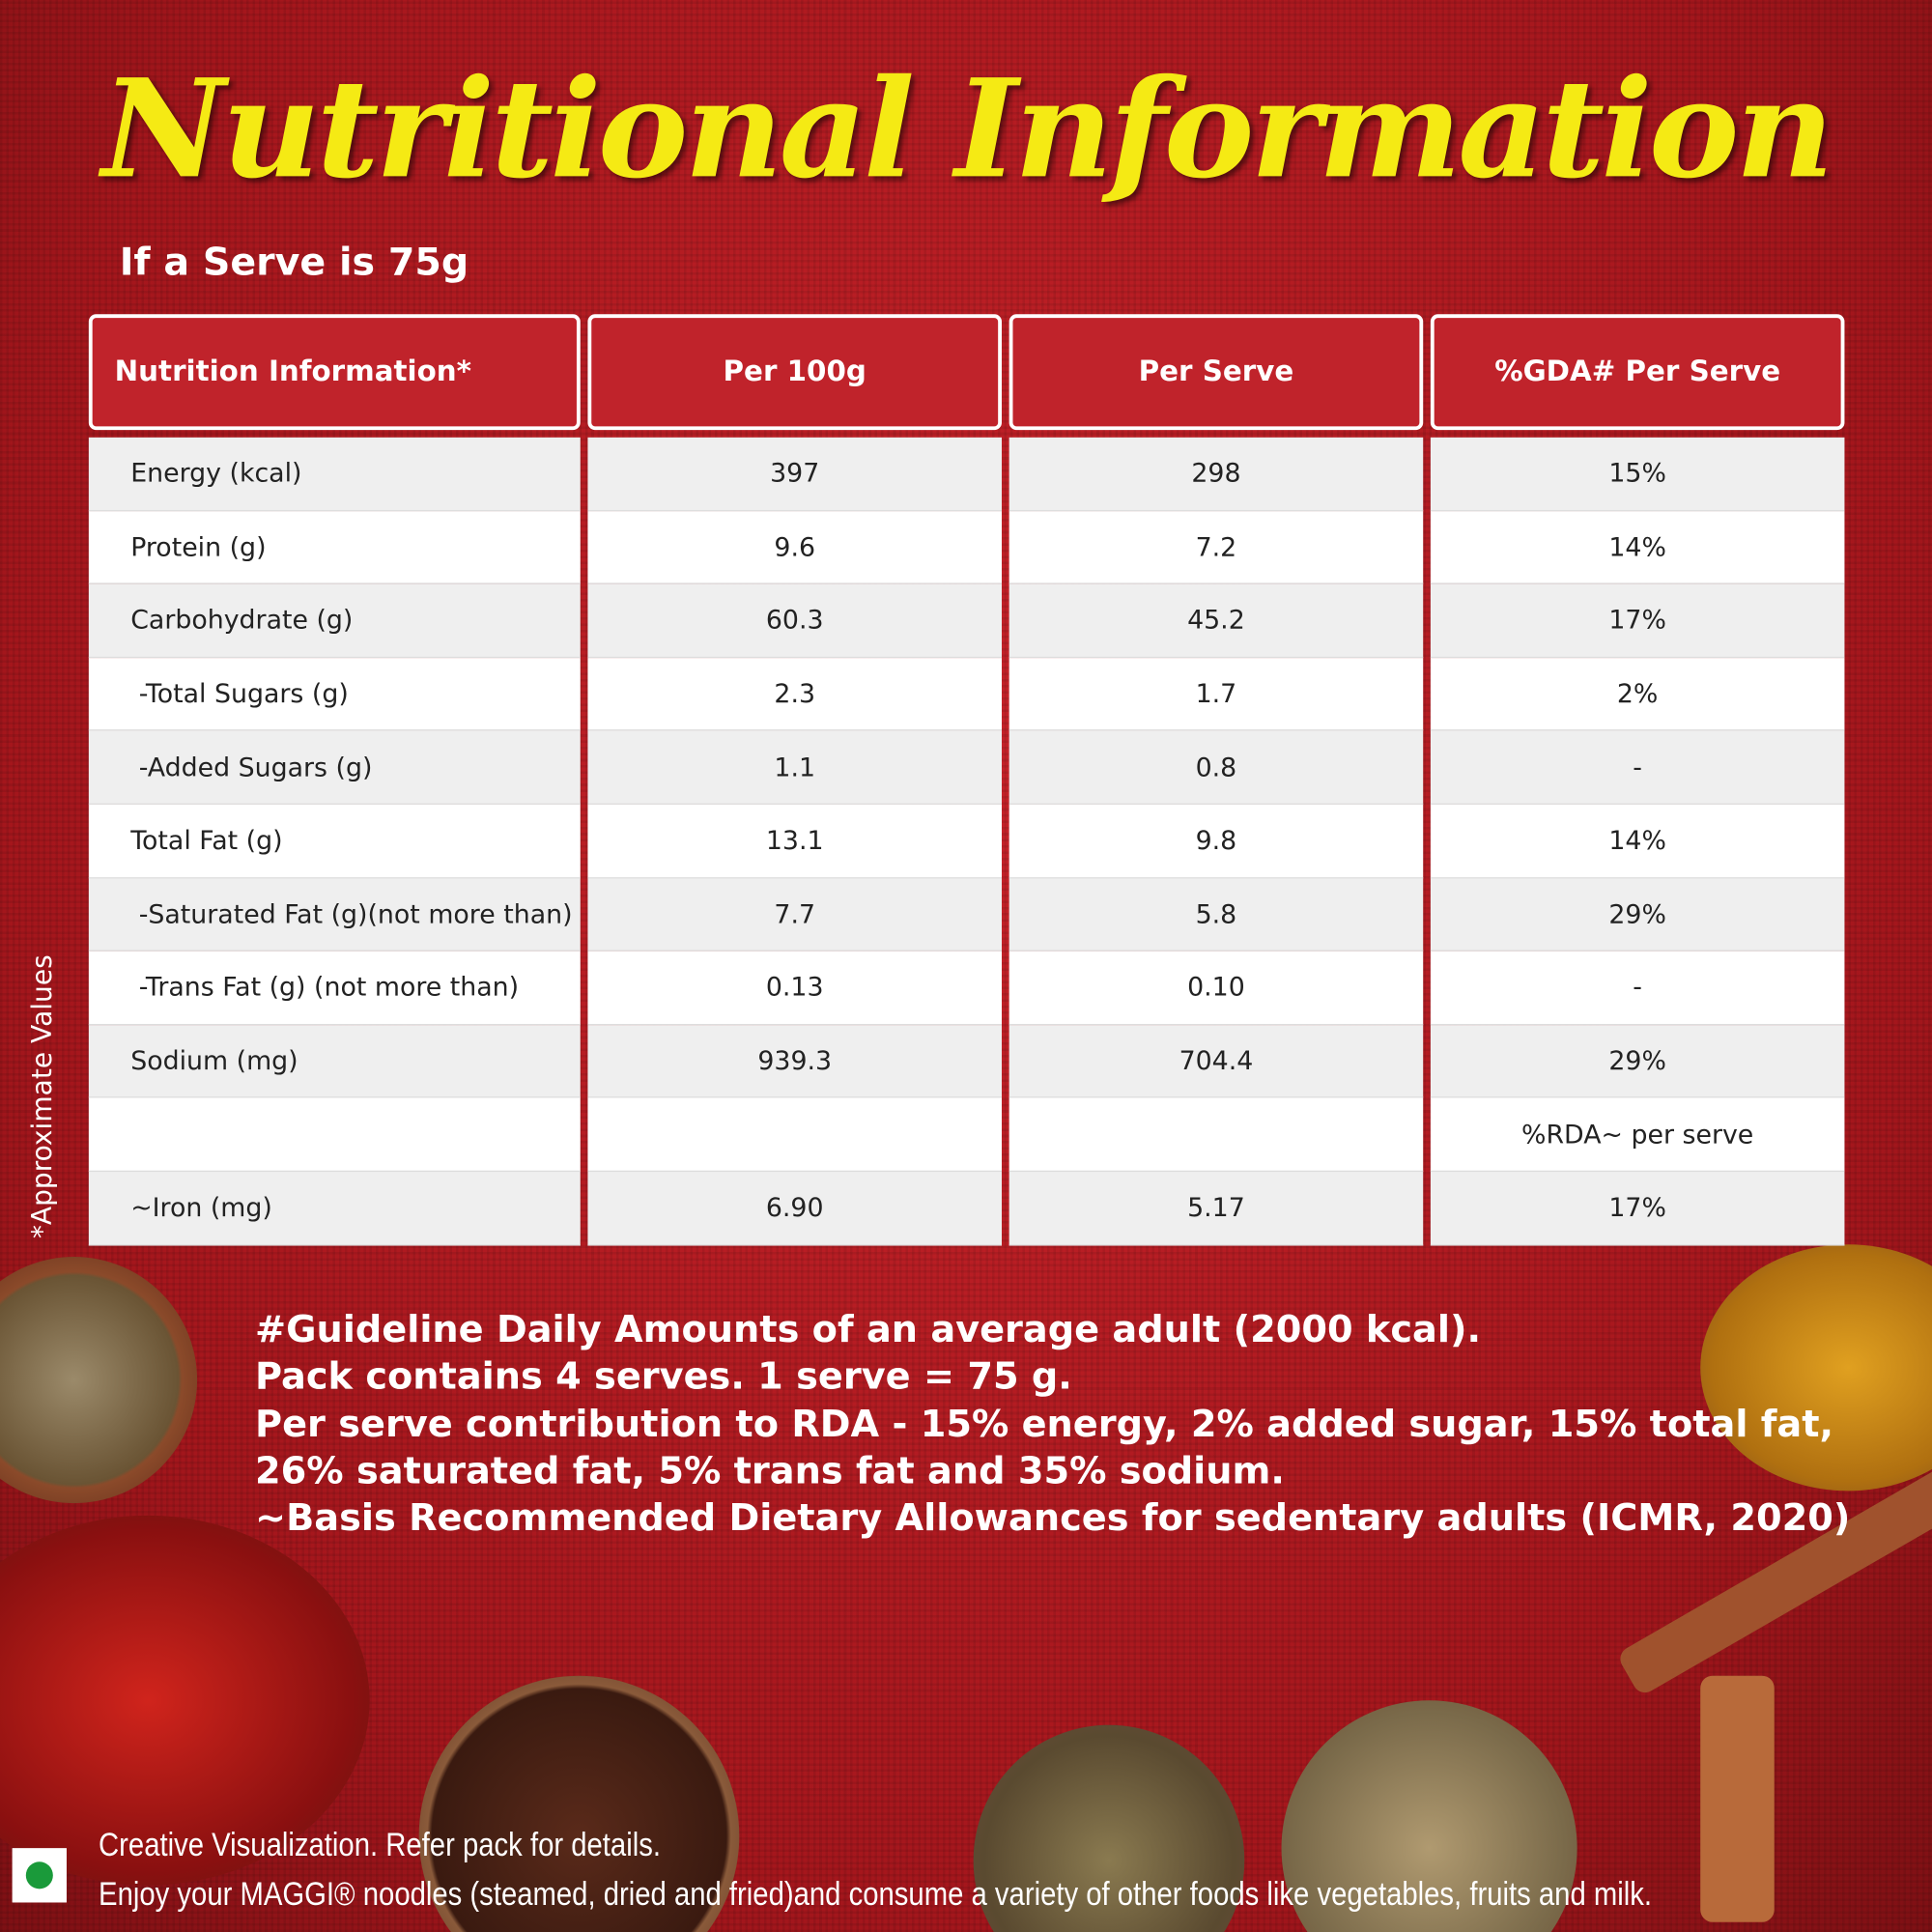  What do you see at coordinates (794, 767) in the screenshot?
I see `table-cell: 1.1` at bounding box center [794, 767].